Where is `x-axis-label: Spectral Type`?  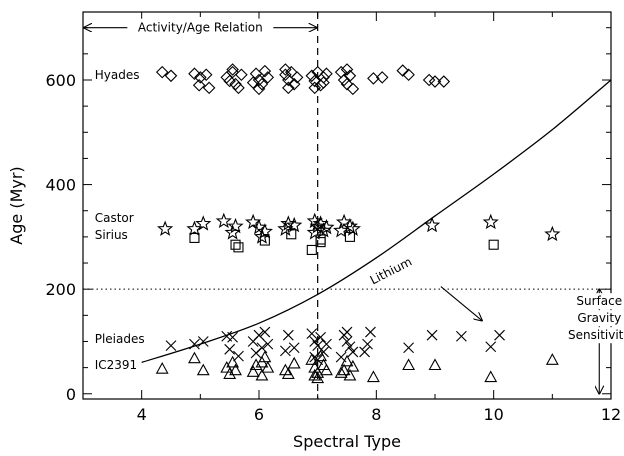
x-axis-label: Spectral Type is located at coordinates (347, 441).